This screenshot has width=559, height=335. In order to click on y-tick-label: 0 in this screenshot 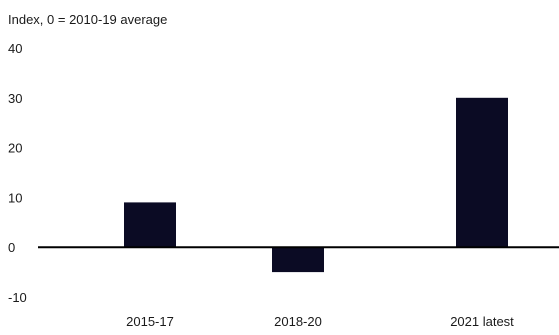, I will do `click(11, 247)`.